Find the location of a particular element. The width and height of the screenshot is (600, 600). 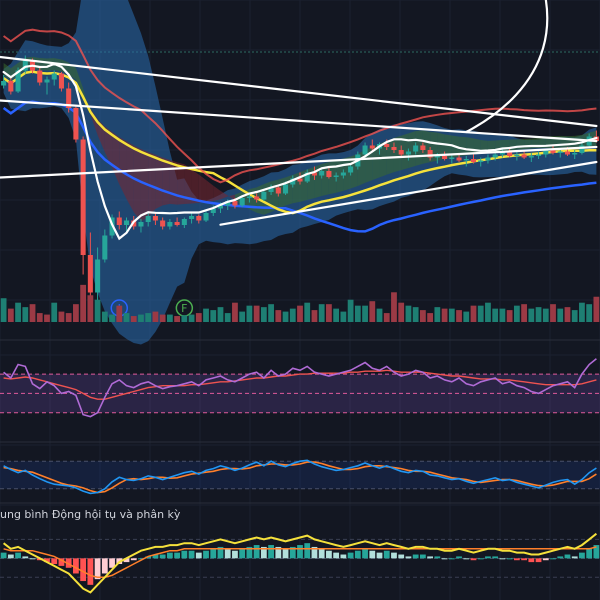

marker-label-2: F is located at coordinates (184, 308).